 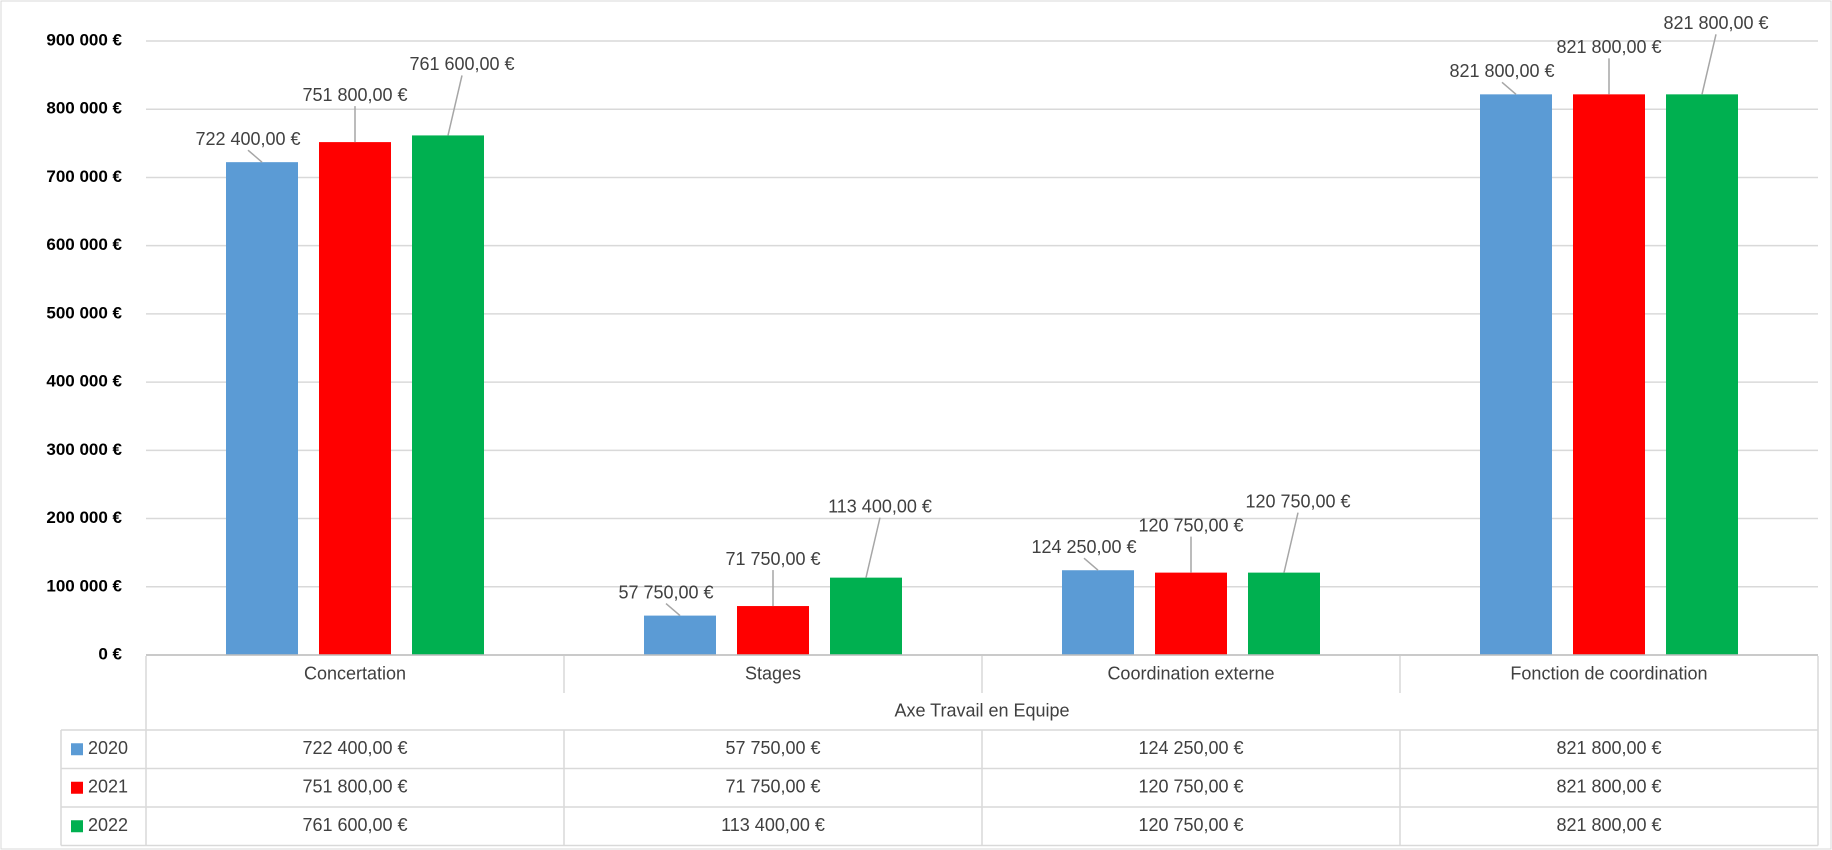 What do you see at coordinates (772, 559) in the screenshot?
I see `data-label: 71 750,00 €` at bounding box center [772, 559].